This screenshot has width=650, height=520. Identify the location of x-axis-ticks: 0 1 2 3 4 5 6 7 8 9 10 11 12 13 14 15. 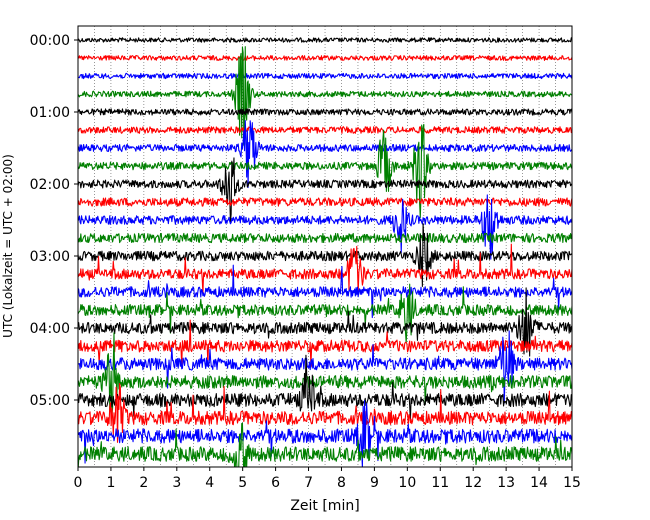
(327, 479).